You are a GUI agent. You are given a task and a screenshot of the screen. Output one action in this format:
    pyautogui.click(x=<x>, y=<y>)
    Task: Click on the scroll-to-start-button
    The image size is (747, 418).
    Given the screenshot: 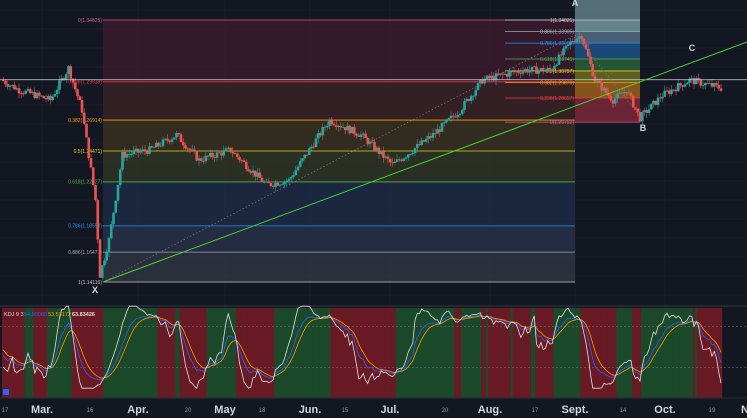 What is the action you would take?
    pyautogui.click(x=6, y=392)
    